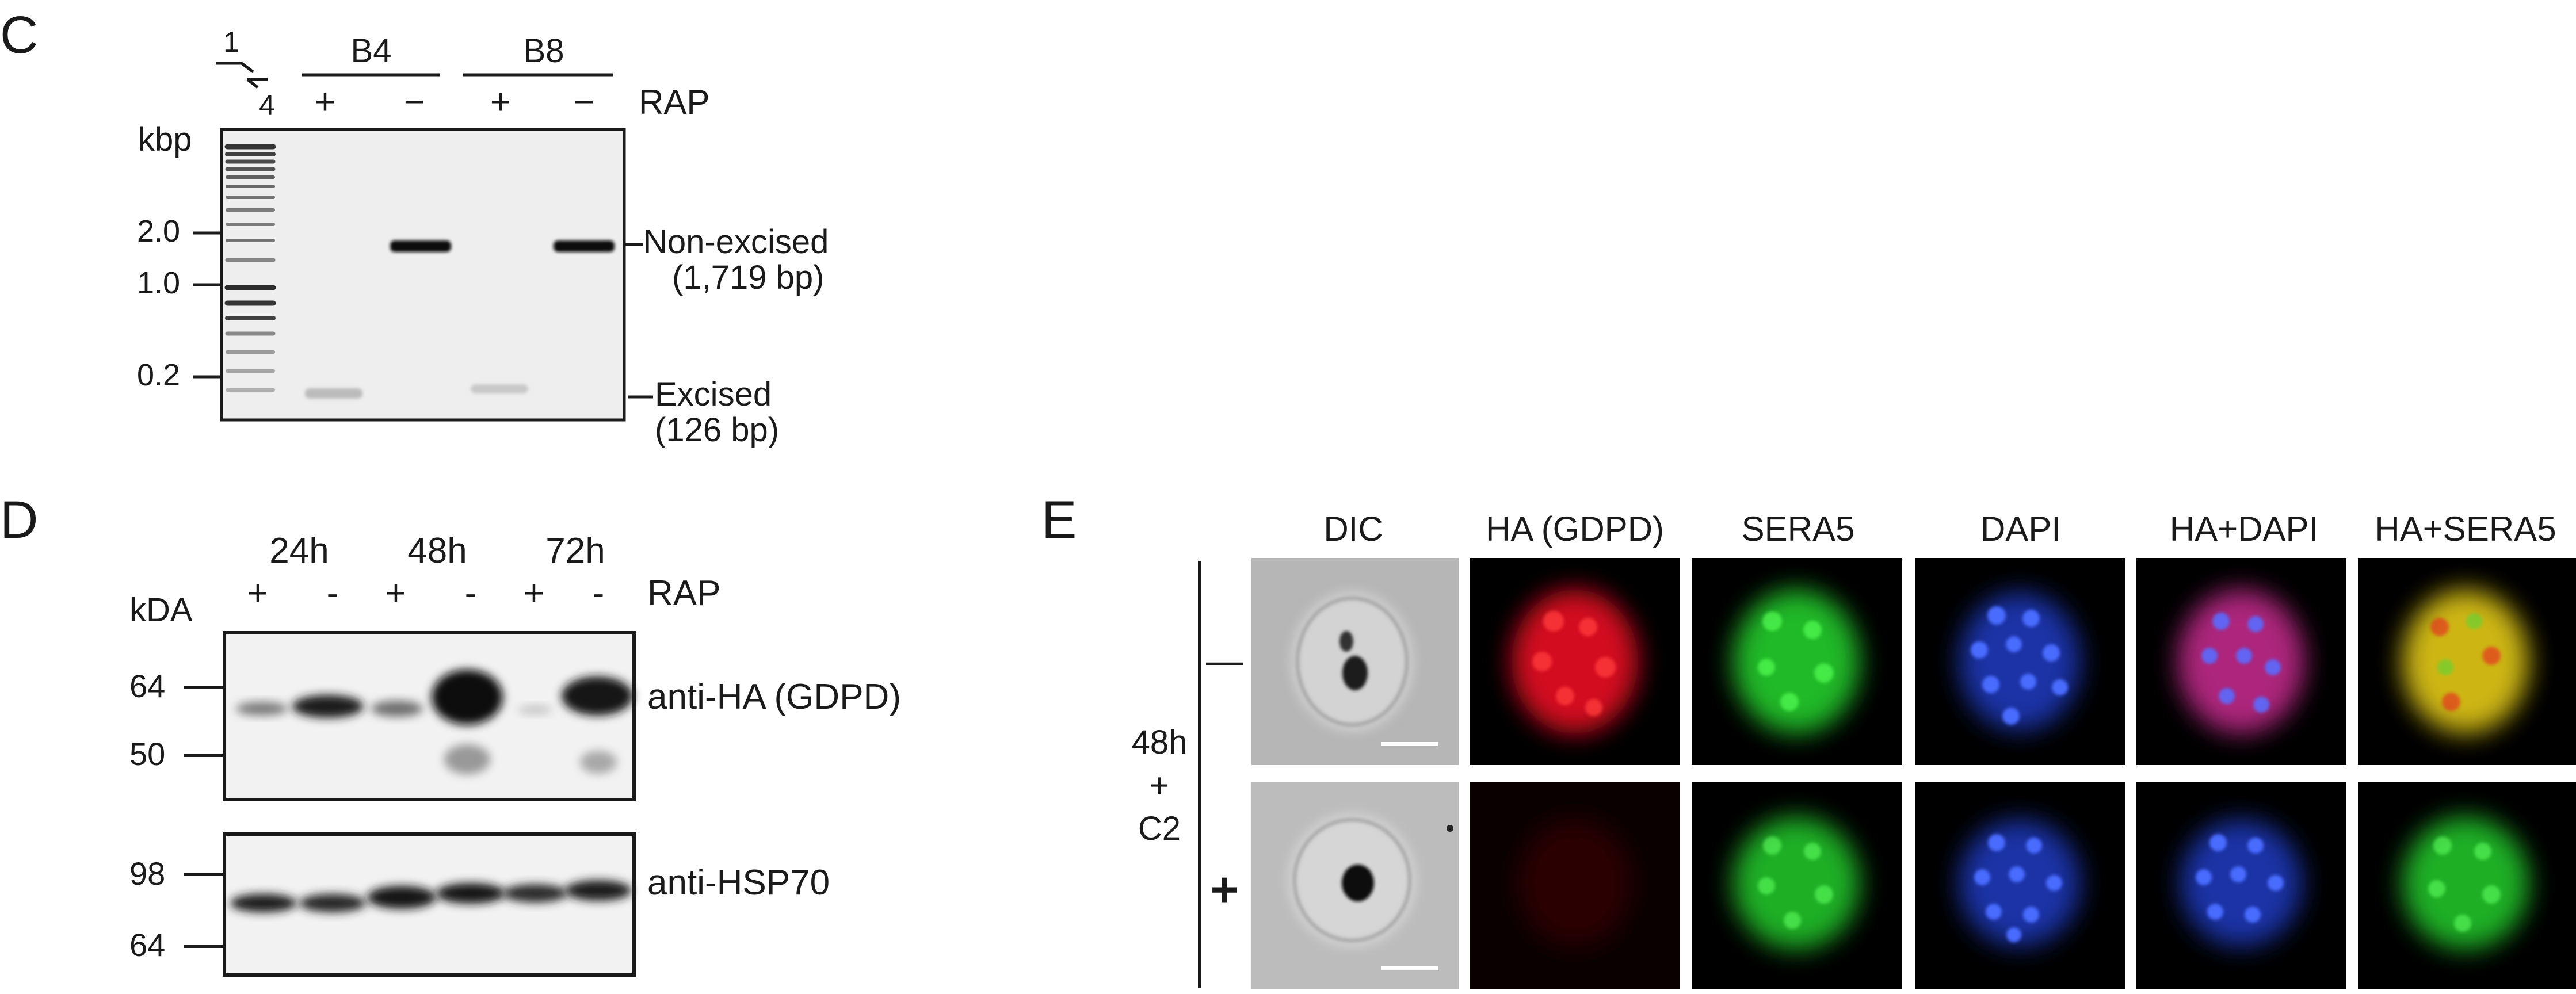 This screenshot has height=994, width=2576. I want to click on excised-size: (126 bp), so click(717, 430).